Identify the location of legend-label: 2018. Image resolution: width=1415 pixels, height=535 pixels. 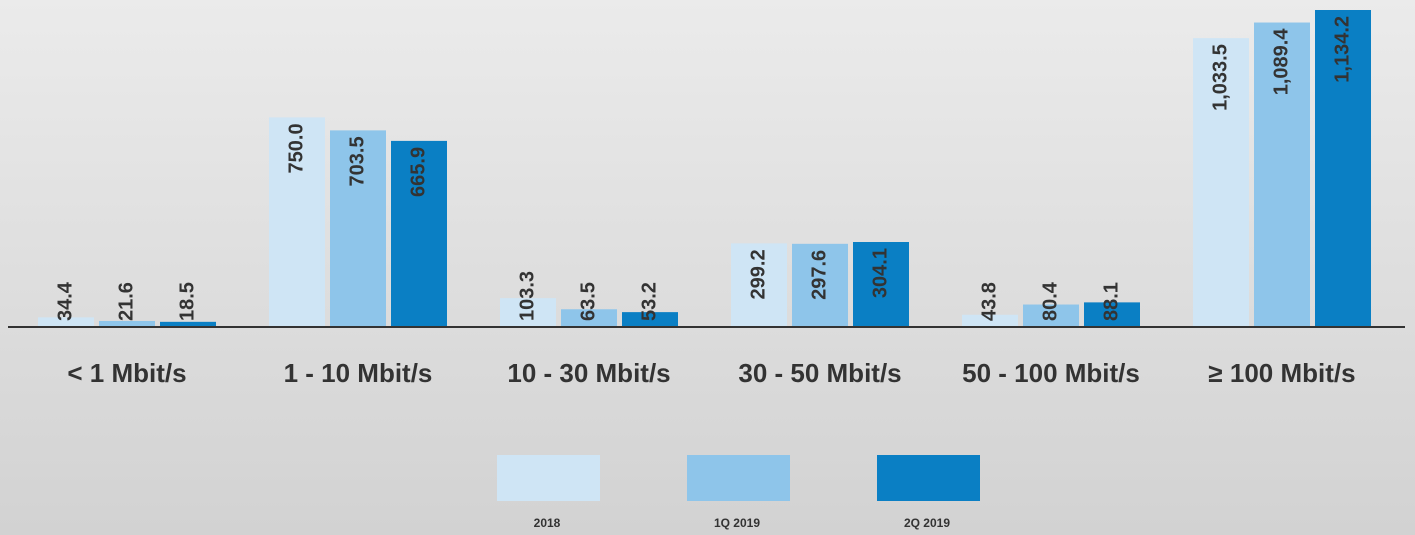
(547, 523).